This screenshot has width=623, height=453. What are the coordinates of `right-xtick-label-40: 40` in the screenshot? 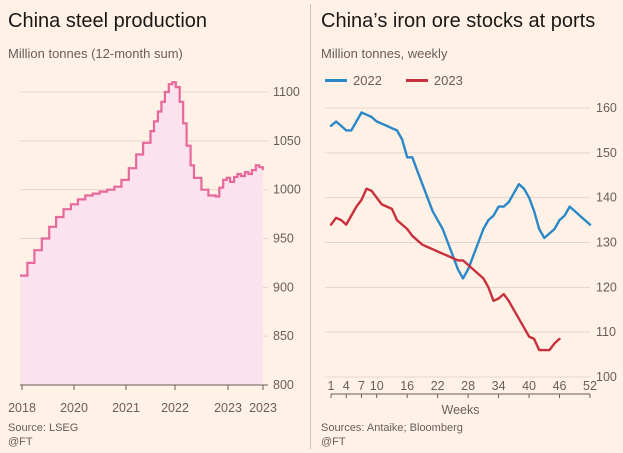 It's located at (529, 386).